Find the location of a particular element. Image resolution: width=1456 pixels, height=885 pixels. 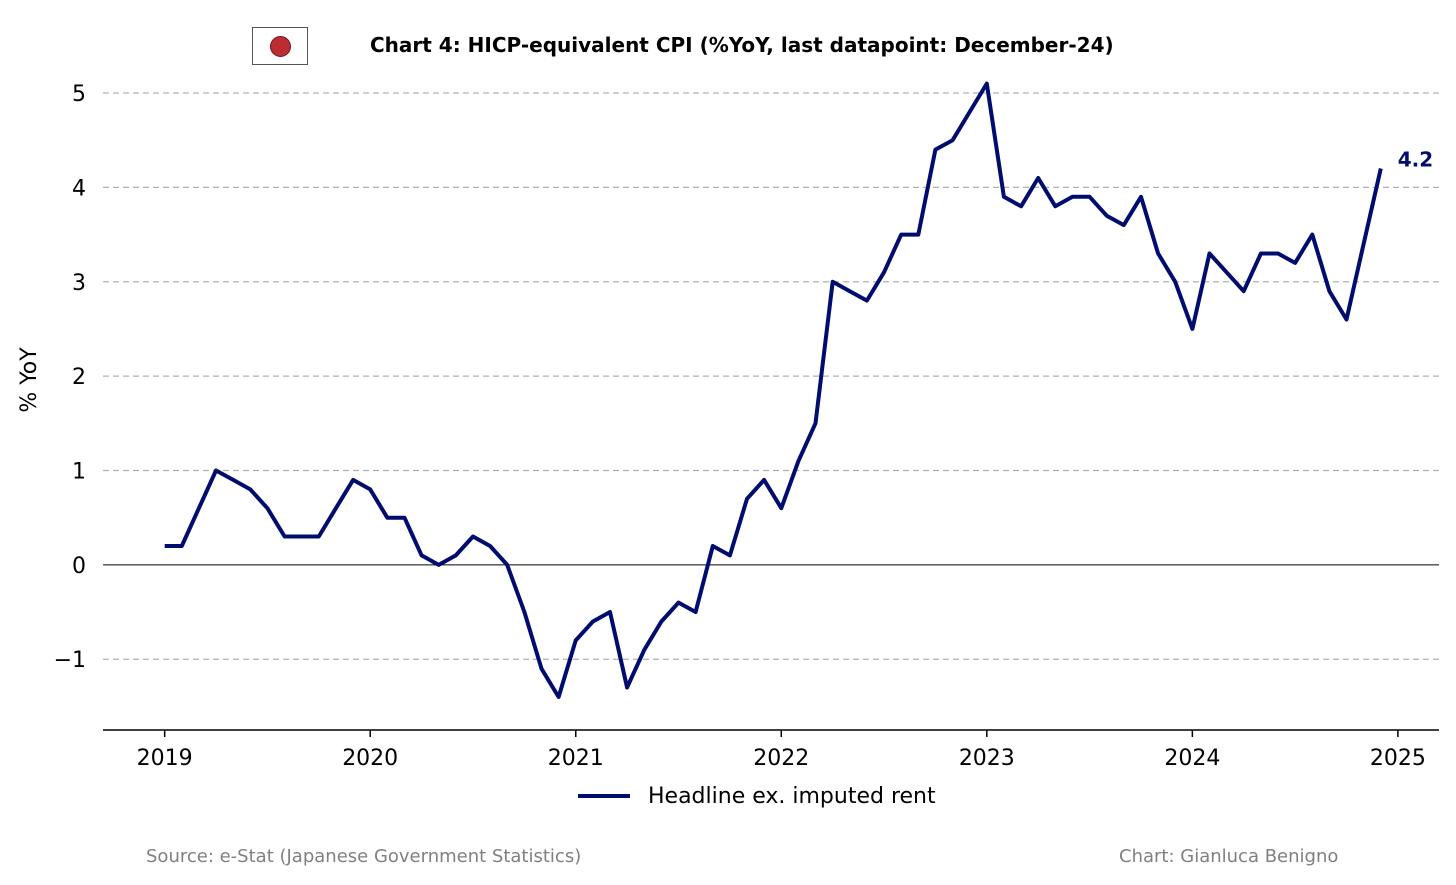

y-tick-label: 5 is located at coordinates (79, 94).